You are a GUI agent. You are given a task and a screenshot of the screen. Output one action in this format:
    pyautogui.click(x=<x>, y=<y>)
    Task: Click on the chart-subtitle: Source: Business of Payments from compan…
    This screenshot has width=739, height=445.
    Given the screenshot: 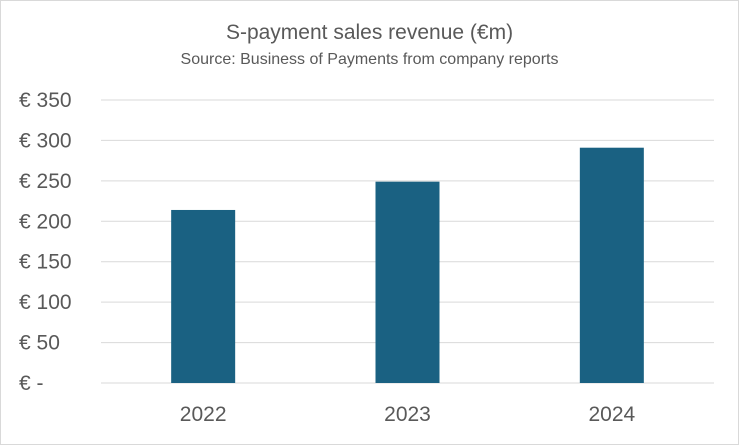 What is the action you would take?
    pyautogui.click(x=369, y=59)
    